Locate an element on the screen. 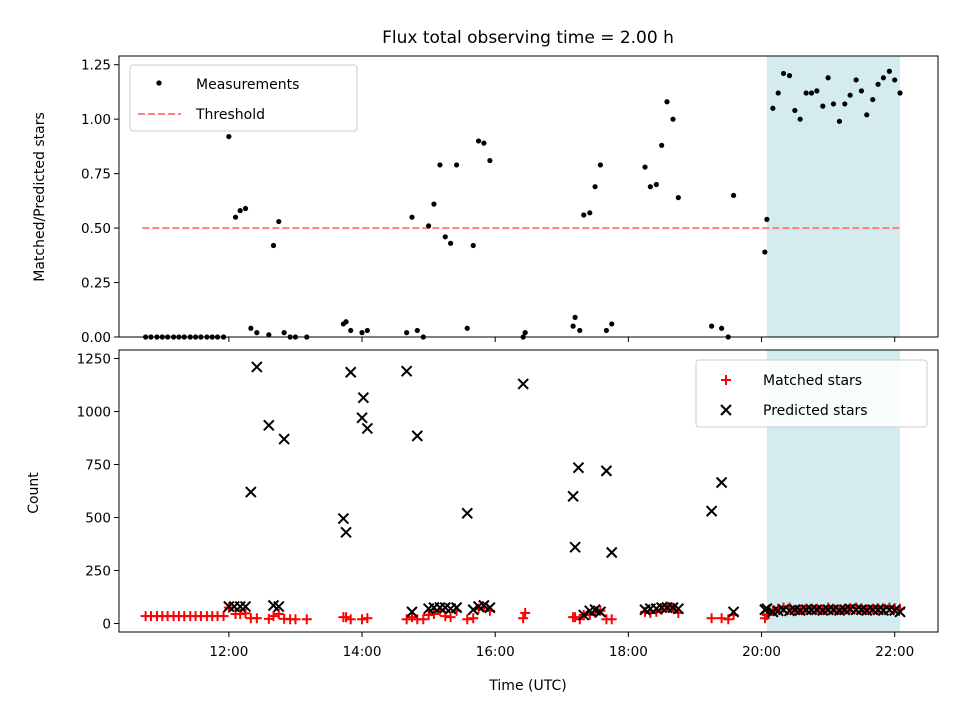 This screenshot has width=960, height=720. top-y-ticks: 0.00 0.25 0.50 0.75 1.00 1.25 is located at coordinates (100, 202).